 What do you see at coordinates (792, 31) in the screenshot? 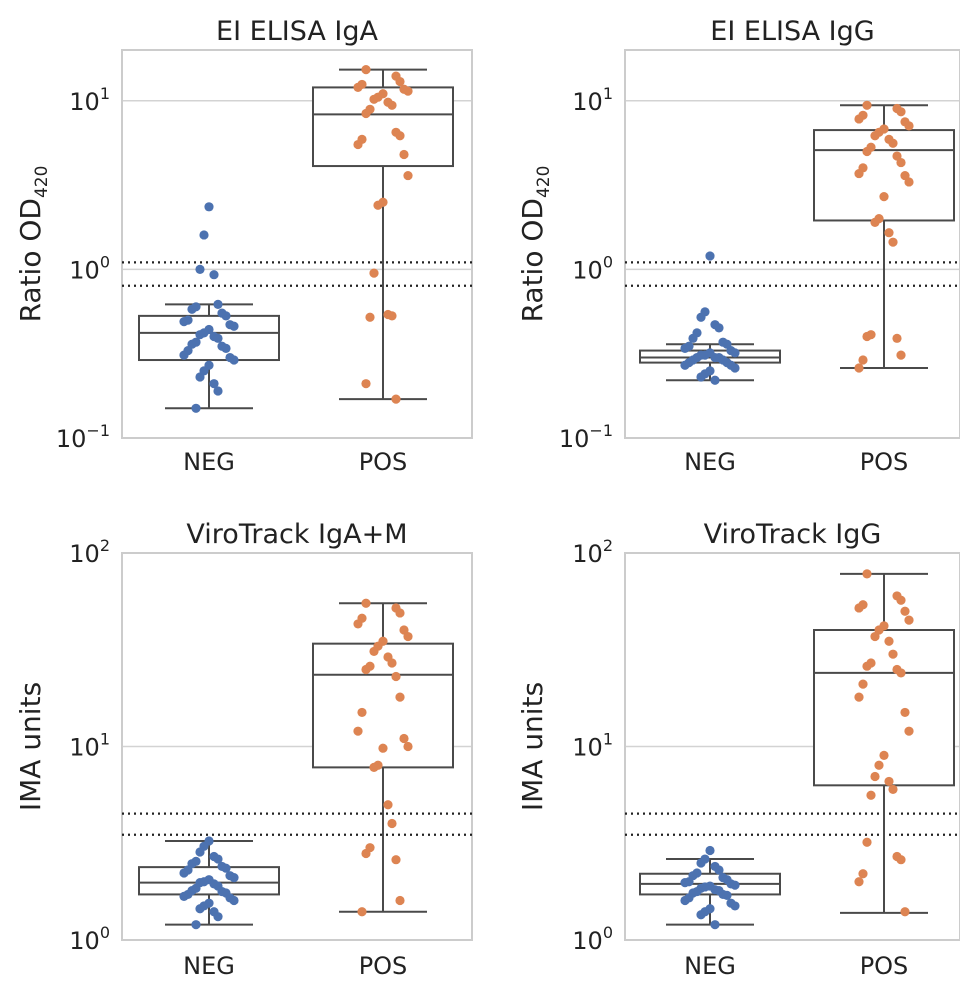
I see `panel-title: EI ELISA IgG` at bounding box center [792, 31].